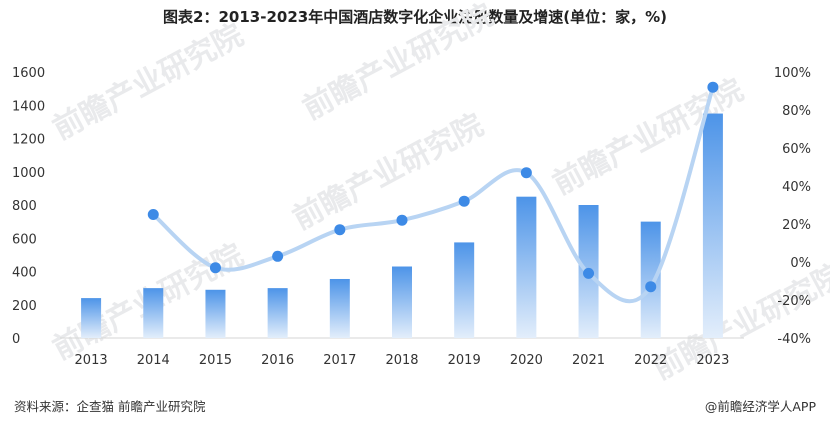  Describe the element at coordinates (415, 17) in the screenshot. I see `chart-title: 图表2：2013-2023年中国酒店数字化企业注册数量及增速(单位：家，%)` at that location.